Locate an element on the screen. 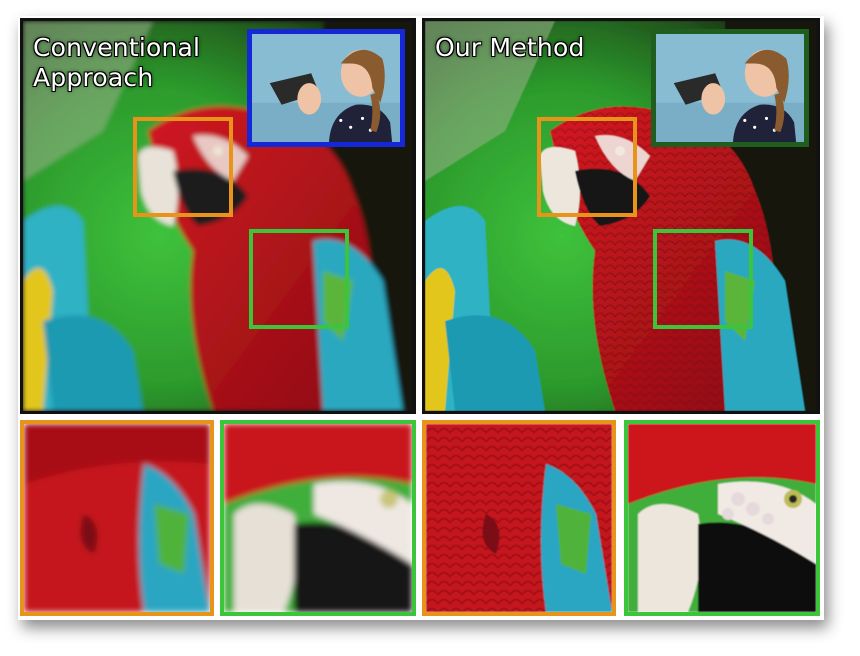 The image size is (860, 656). crop-ours-head is located at coordinates (722, 518).